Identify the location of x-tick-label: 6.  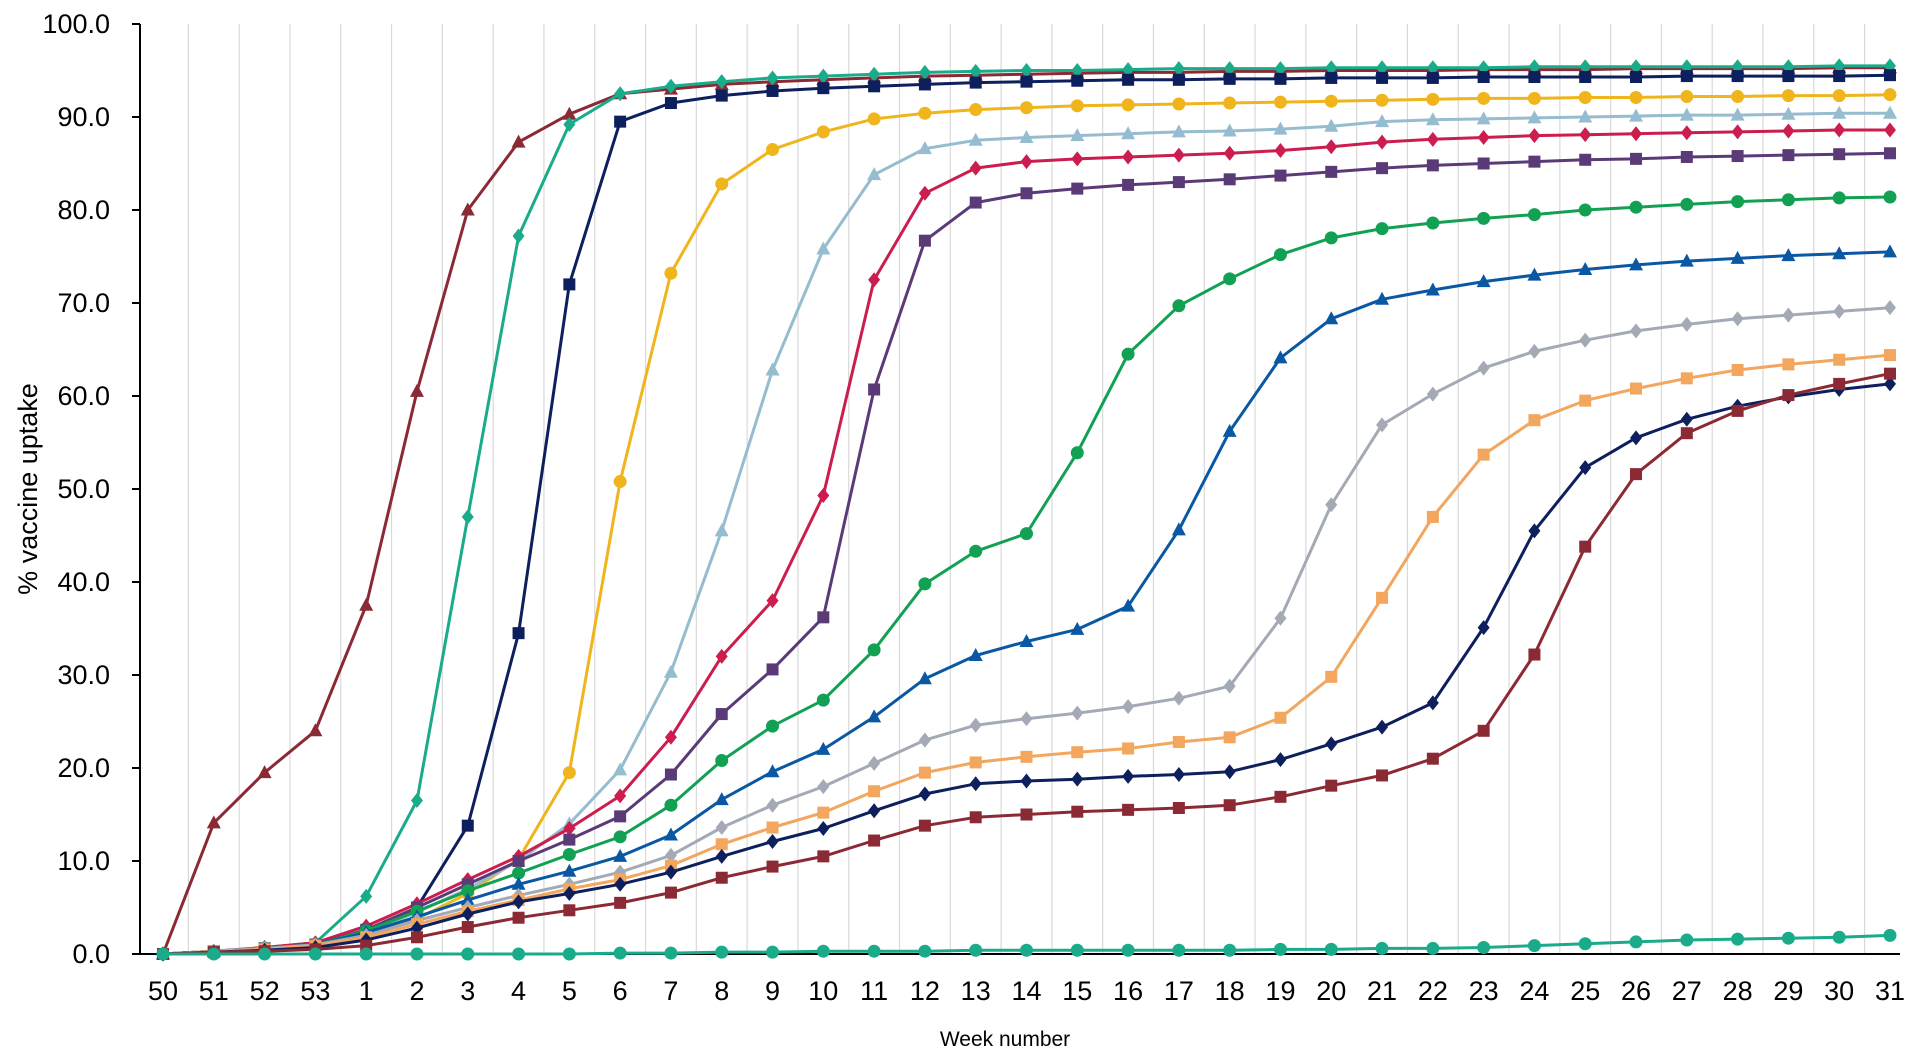
(620, 991).